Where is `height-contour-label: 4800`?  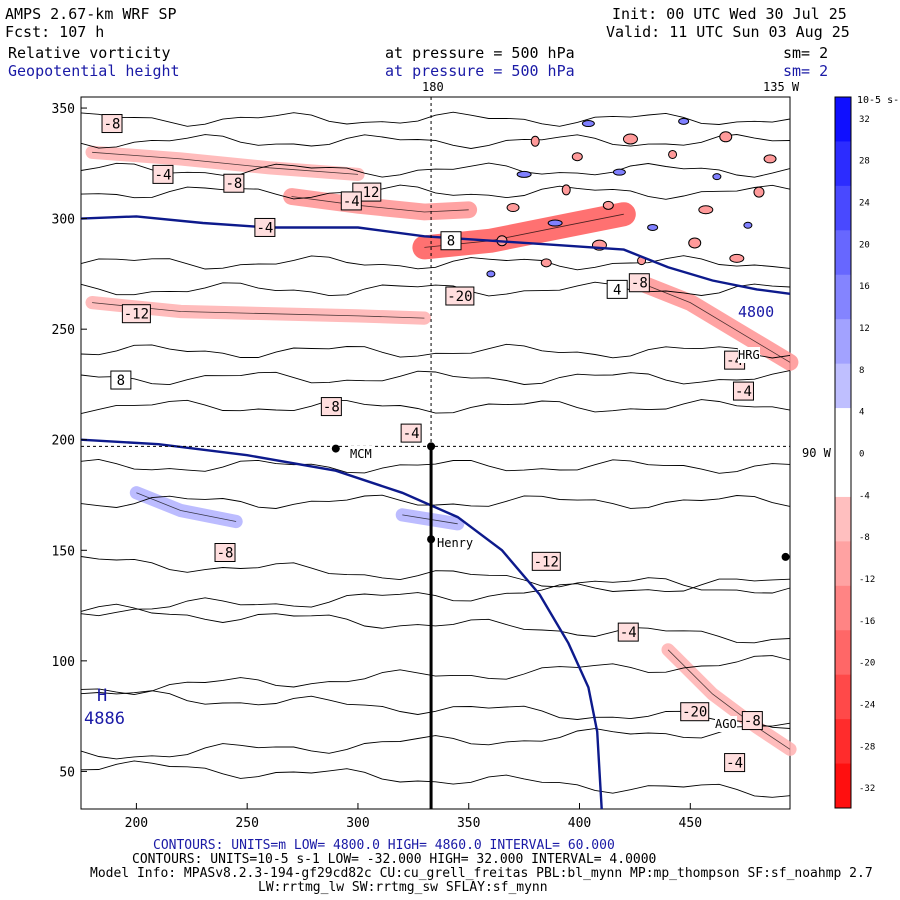 height-contour-label: 4800 is located at coordinates (756, 312).